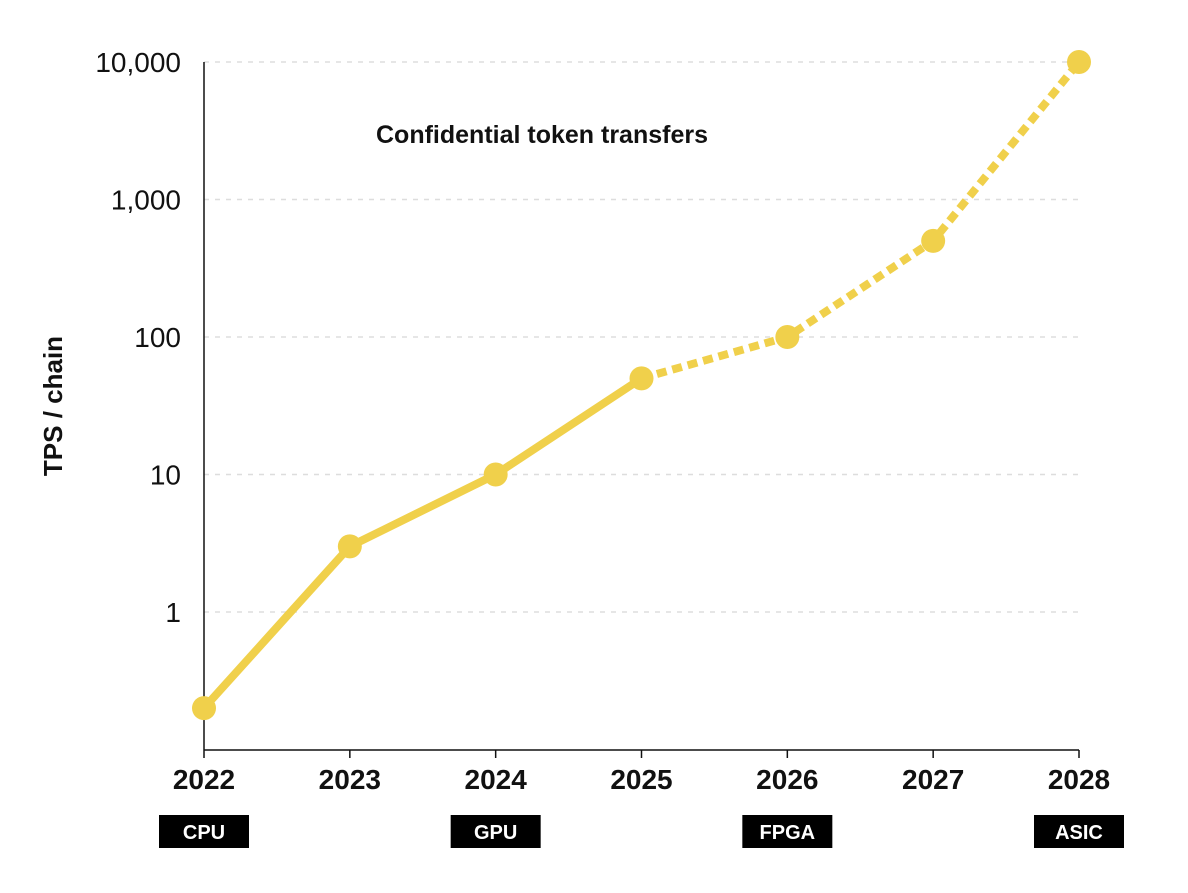  What do you see at coordinates (787, 779) in the screenshot?
I see `x-tick-label: 2026` at bounding box center [787, 779].